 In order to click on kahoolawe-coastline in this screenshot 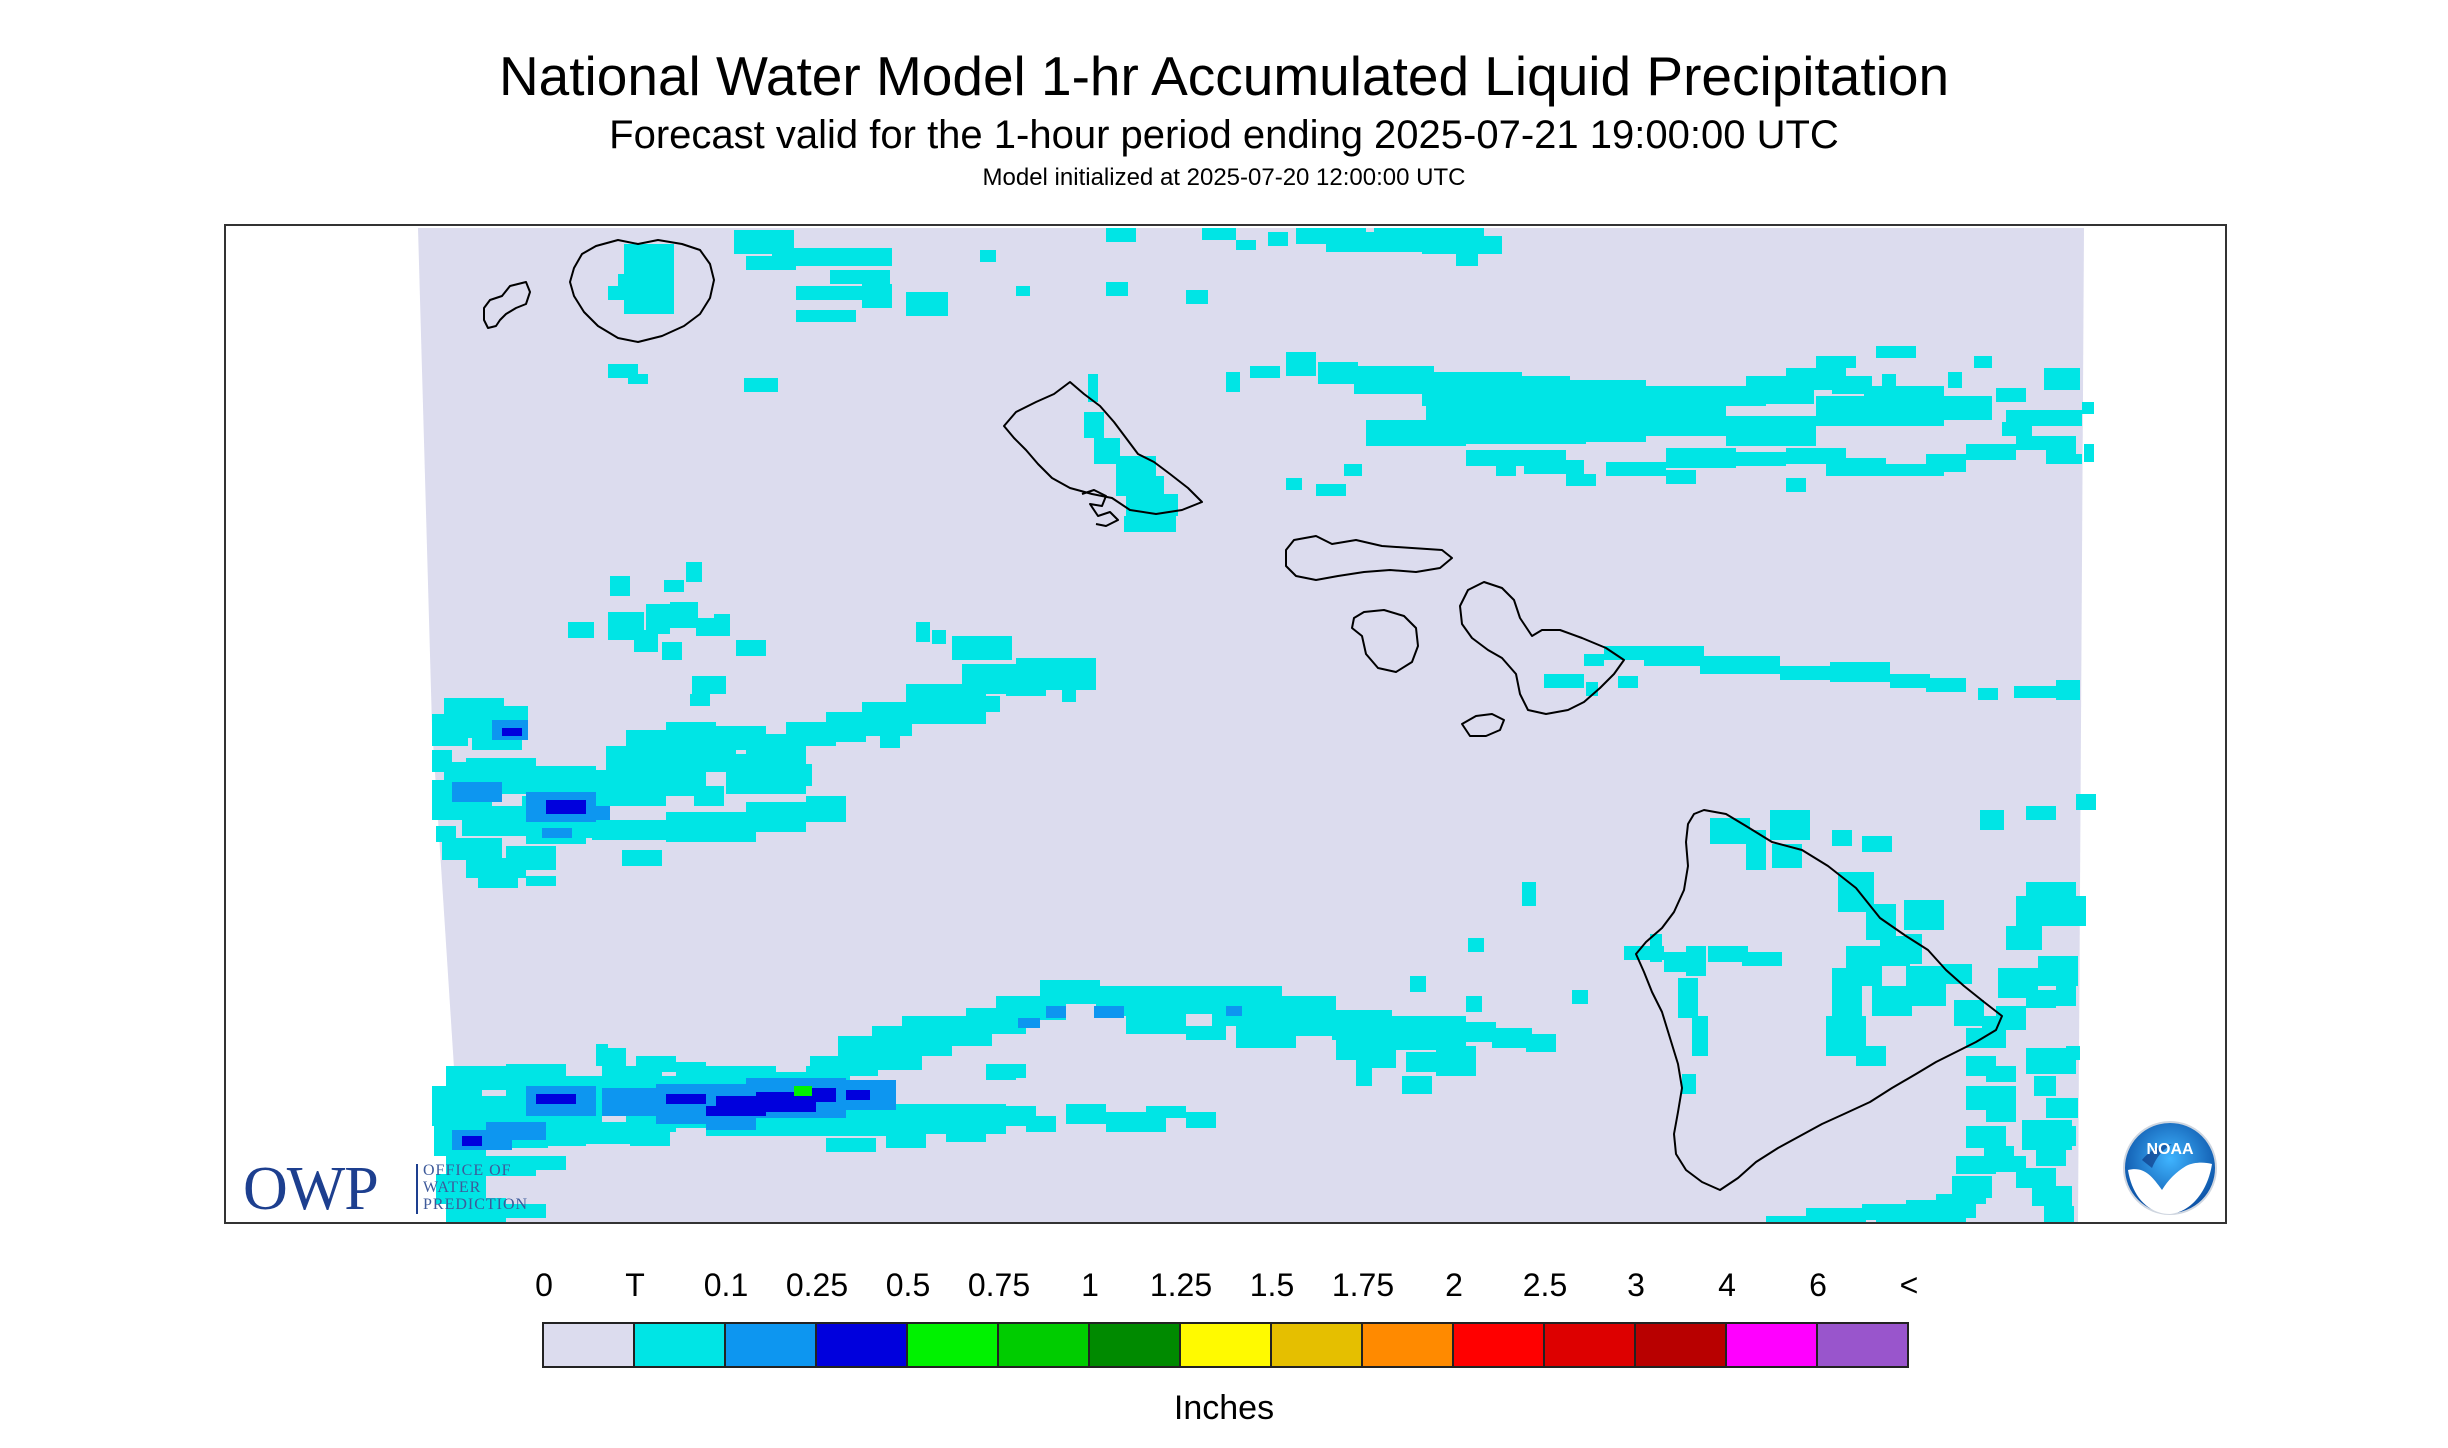, I will do `click(1483, 725)`.